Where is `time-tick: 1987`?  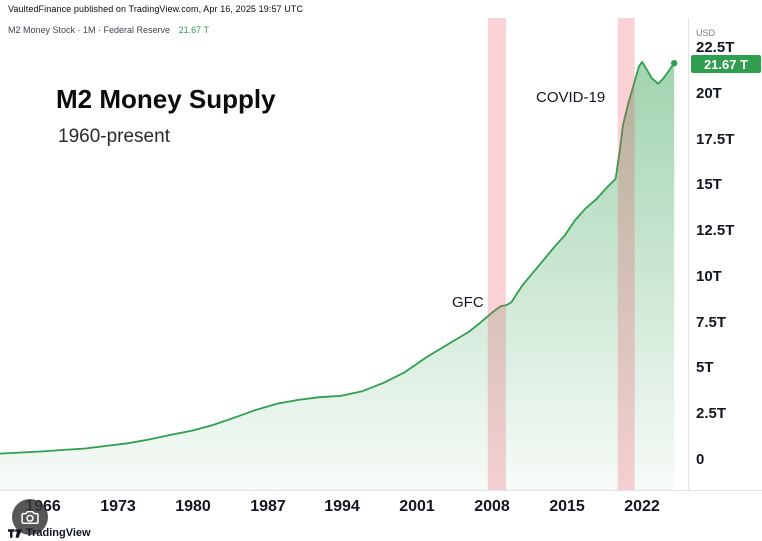
time-tick: 1987 is located at coordinates (268, 506).